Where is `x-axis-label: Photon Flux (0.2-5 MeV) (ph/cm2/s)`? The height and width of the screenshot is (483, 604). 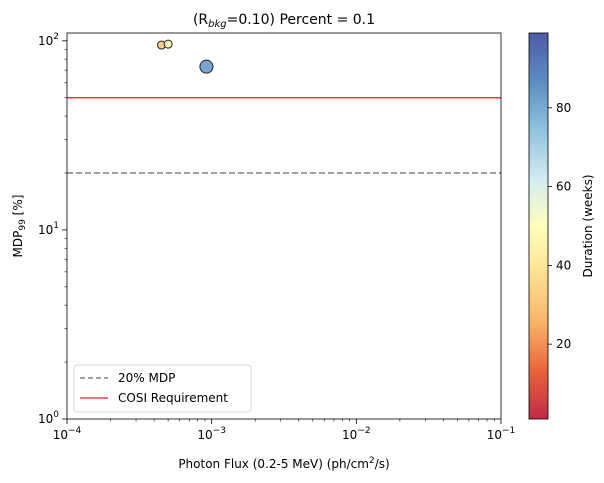
x-axis-label: Photon Flux (0.2-5 MeV) (ph/cm2/s) is located at coordinates (283, 463).